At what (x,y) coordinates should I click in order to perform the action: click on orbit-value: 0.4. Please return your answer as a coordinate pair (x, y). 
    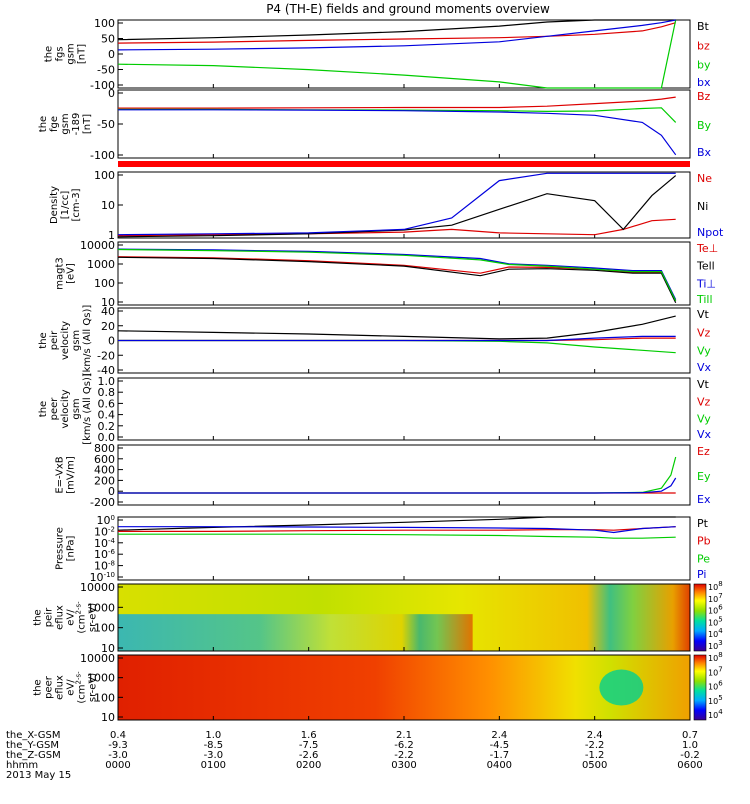
    Looking at the image, I should click on (118, 735).